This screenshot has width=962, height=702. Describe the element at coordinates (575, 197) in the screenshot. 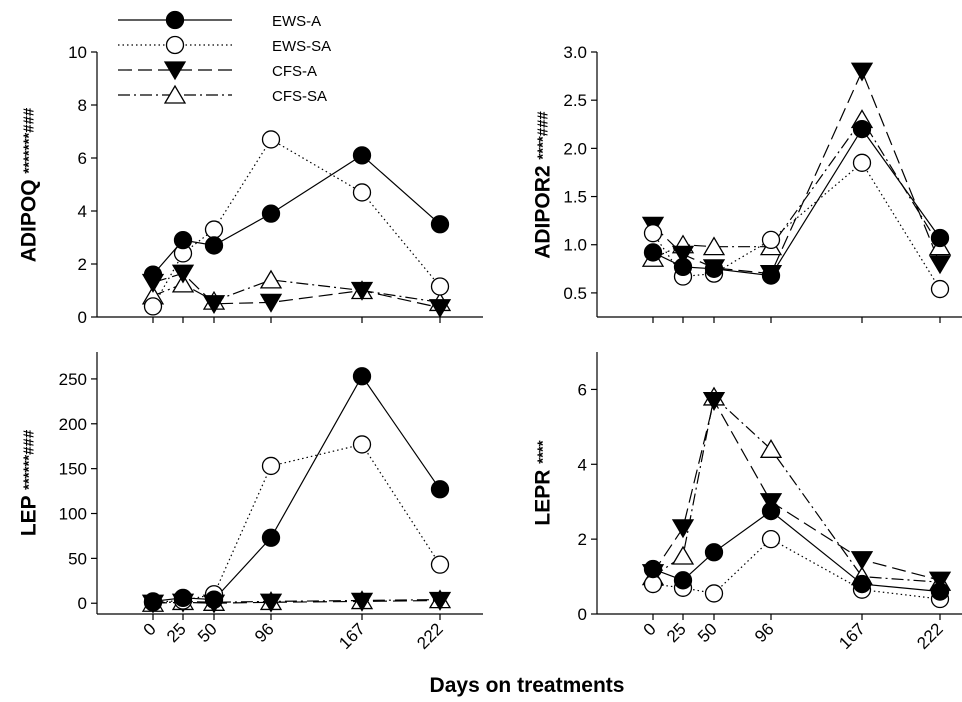

I see `y-tick-label: 1.5` at that location.